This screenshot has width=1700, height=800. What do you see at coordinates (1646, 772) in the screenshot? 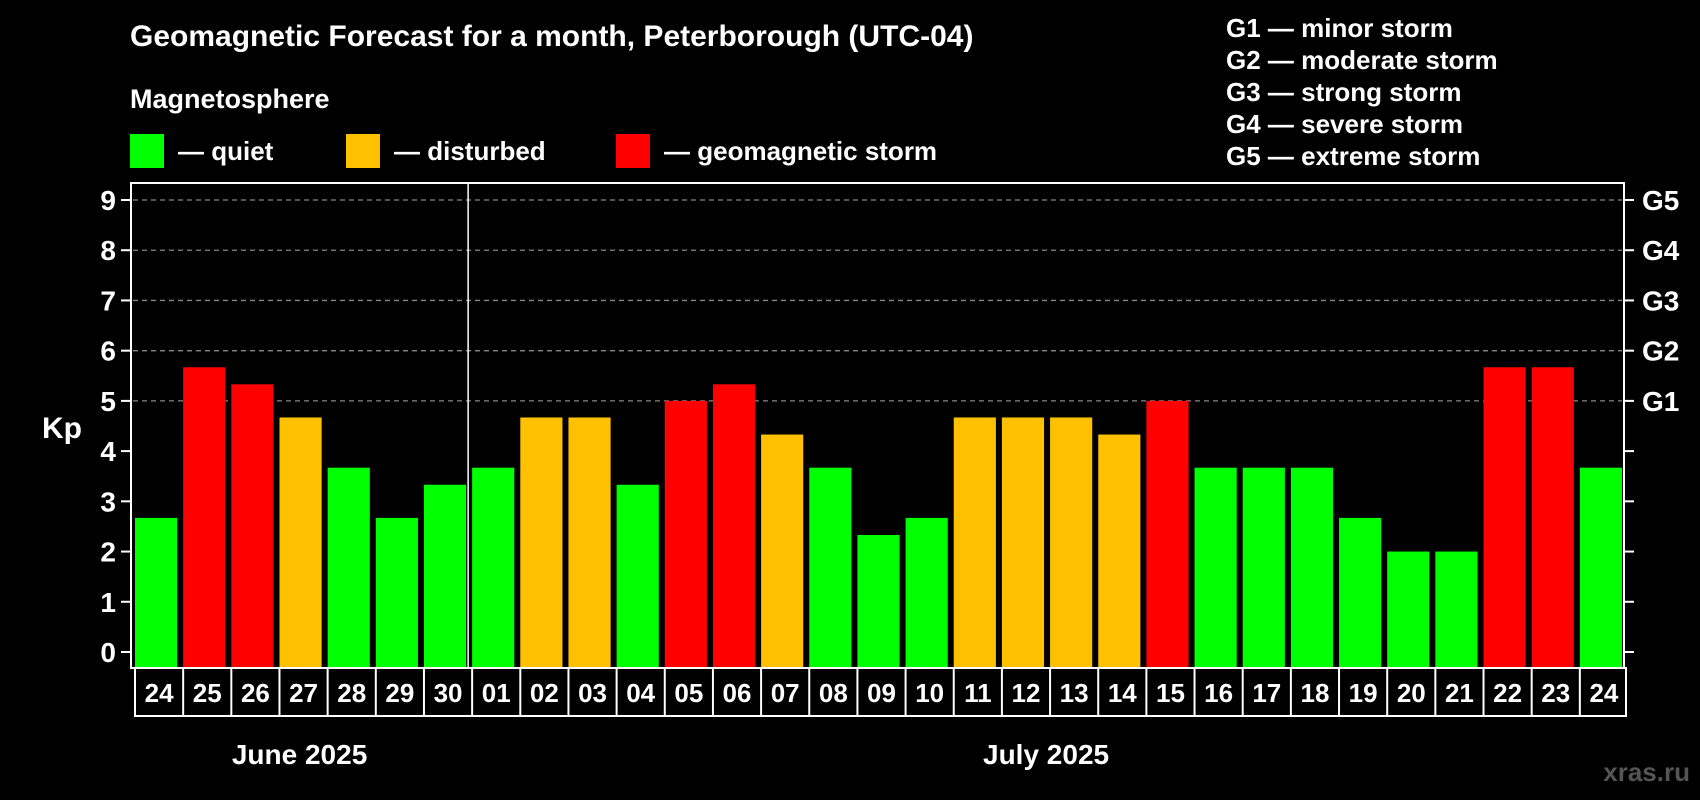
I see `watermark: xras.ru` at bounding box center [1646, 772].